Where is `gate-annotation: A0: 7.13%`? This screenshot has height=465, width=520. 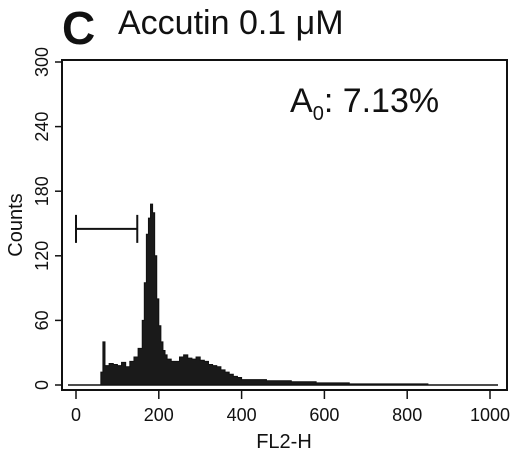 gate-annotation: A0: 7.13% is located at coordinates (364, 103).